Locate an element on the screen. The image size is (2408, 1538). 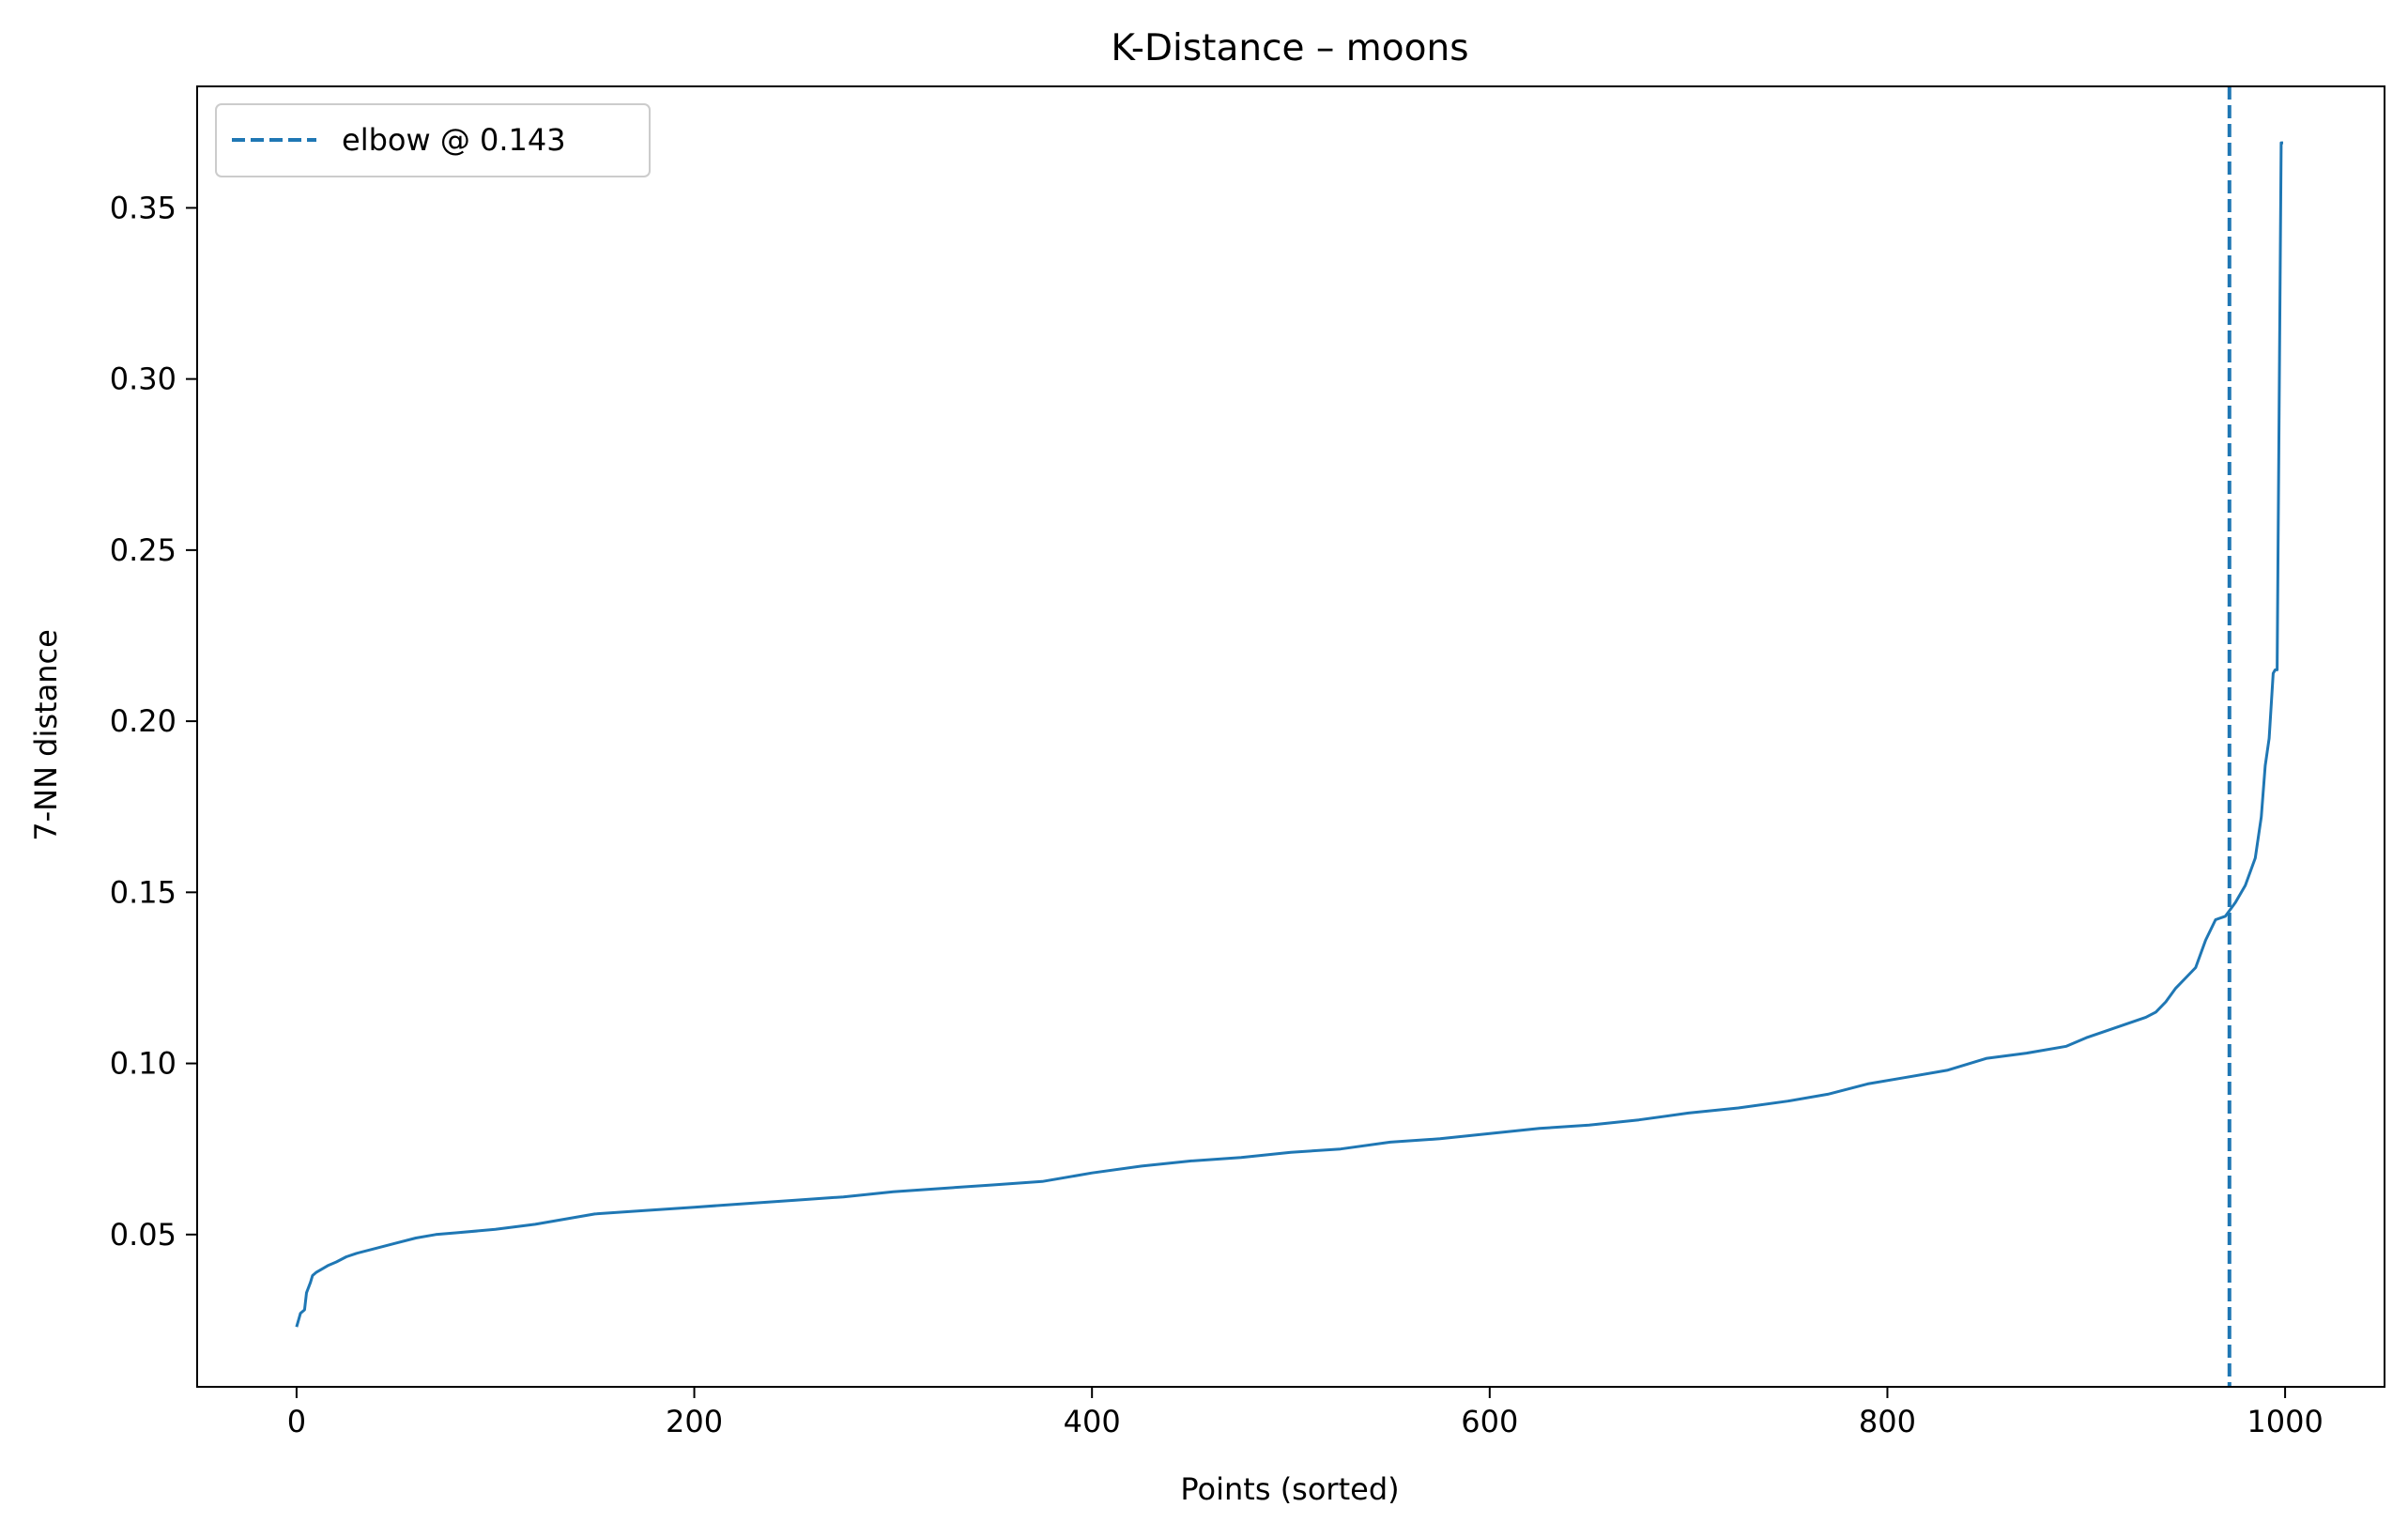
legend-label: elbow @ 0.143 is located at coordinates (454, 140).